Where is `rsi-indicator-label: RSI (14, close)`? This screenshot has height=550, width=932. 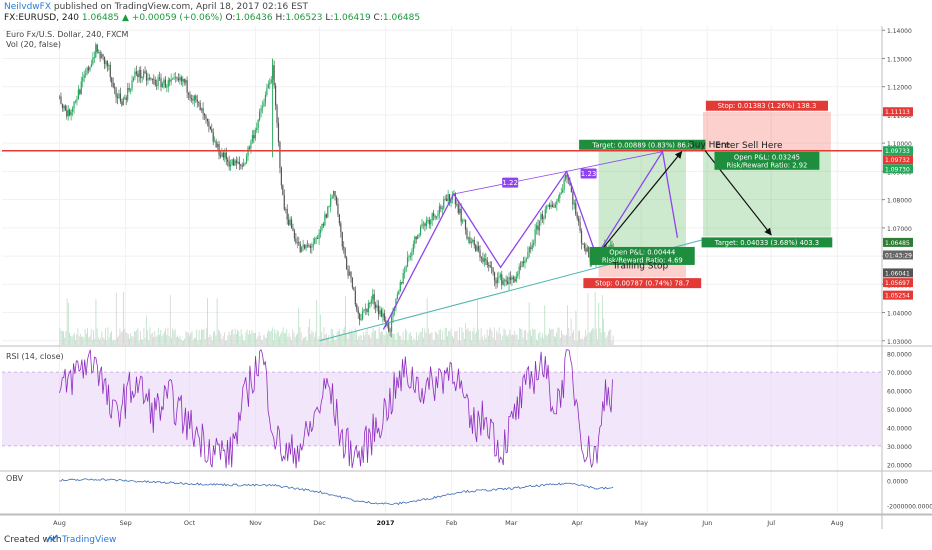 rsi-indicator-label: RSI (14, close) is located at coordinates (35, 356).